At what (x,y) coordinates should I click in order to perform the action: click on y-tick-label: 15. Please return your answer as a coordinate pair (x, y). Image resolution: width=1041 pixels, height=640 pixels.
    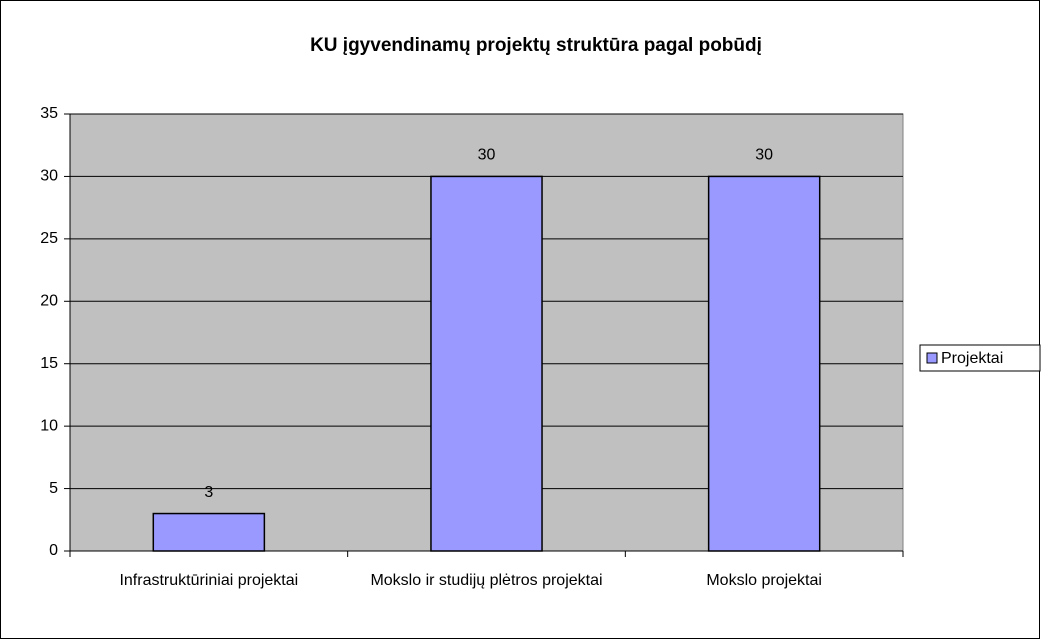
    Looking at the image, I should click on (49, 363).